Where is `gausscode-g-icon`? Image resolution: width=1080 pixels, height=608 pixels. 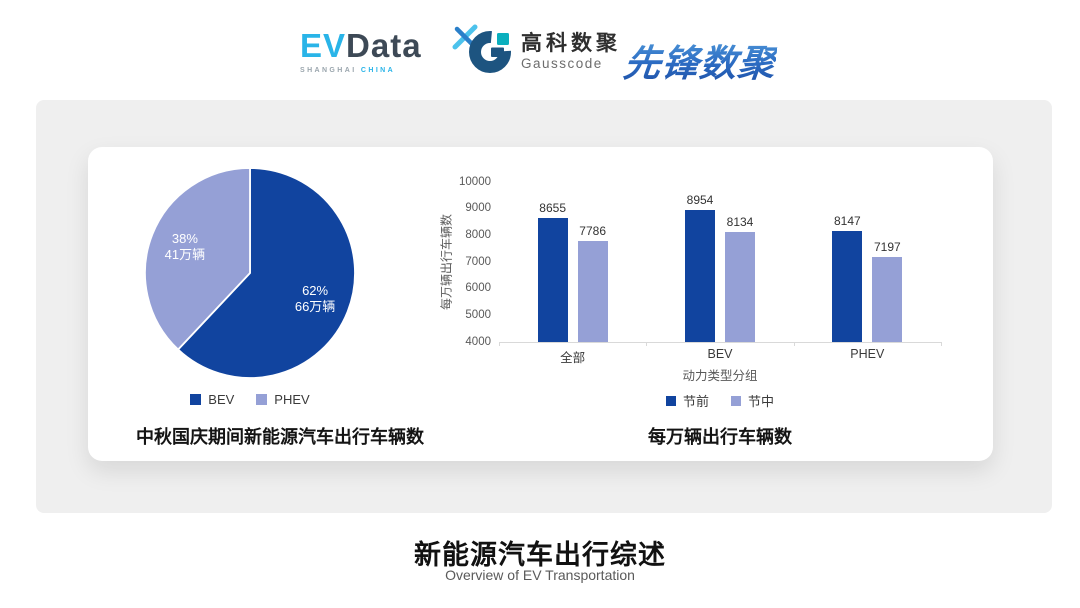 gausscode-g-icon is located at coordinates (490, 52).